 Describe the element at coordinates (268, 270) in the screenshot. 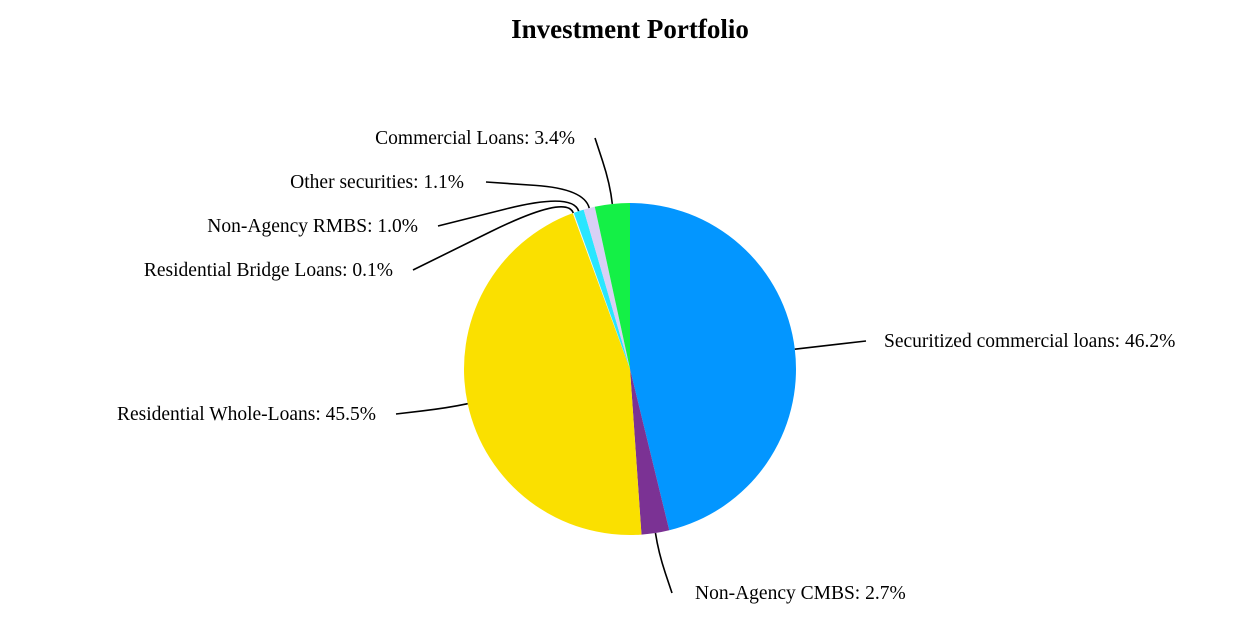

I see `slice-label: Residential Bridge Loans: 0.1%` at that location.